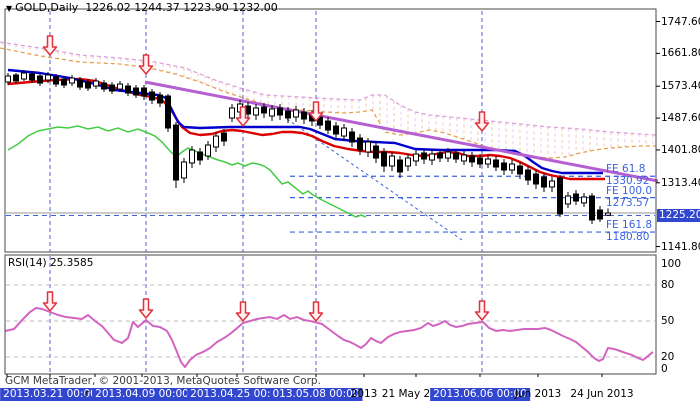  Describe the element at coordinates (680, 246) in the screenshot. I see `price-tick-label: 1141.80` at that location.